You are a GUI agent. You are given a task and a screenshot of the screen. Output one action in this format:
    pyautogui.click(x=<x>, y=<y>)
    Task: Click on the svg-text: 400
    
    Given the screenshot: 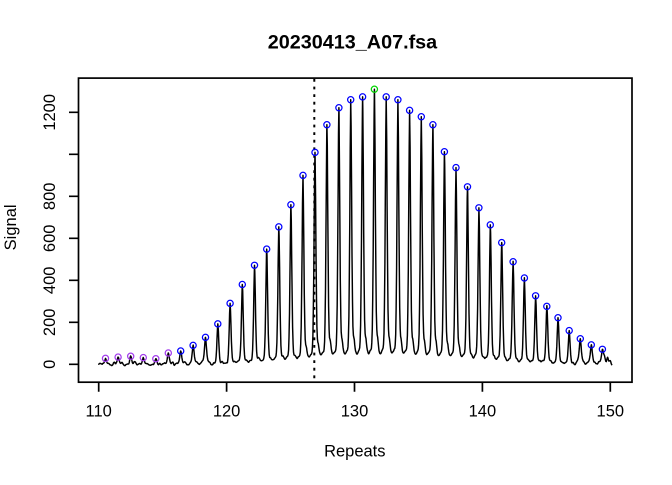 What is the action you would take?
    pyautogui.click(x=50, y=281)
    